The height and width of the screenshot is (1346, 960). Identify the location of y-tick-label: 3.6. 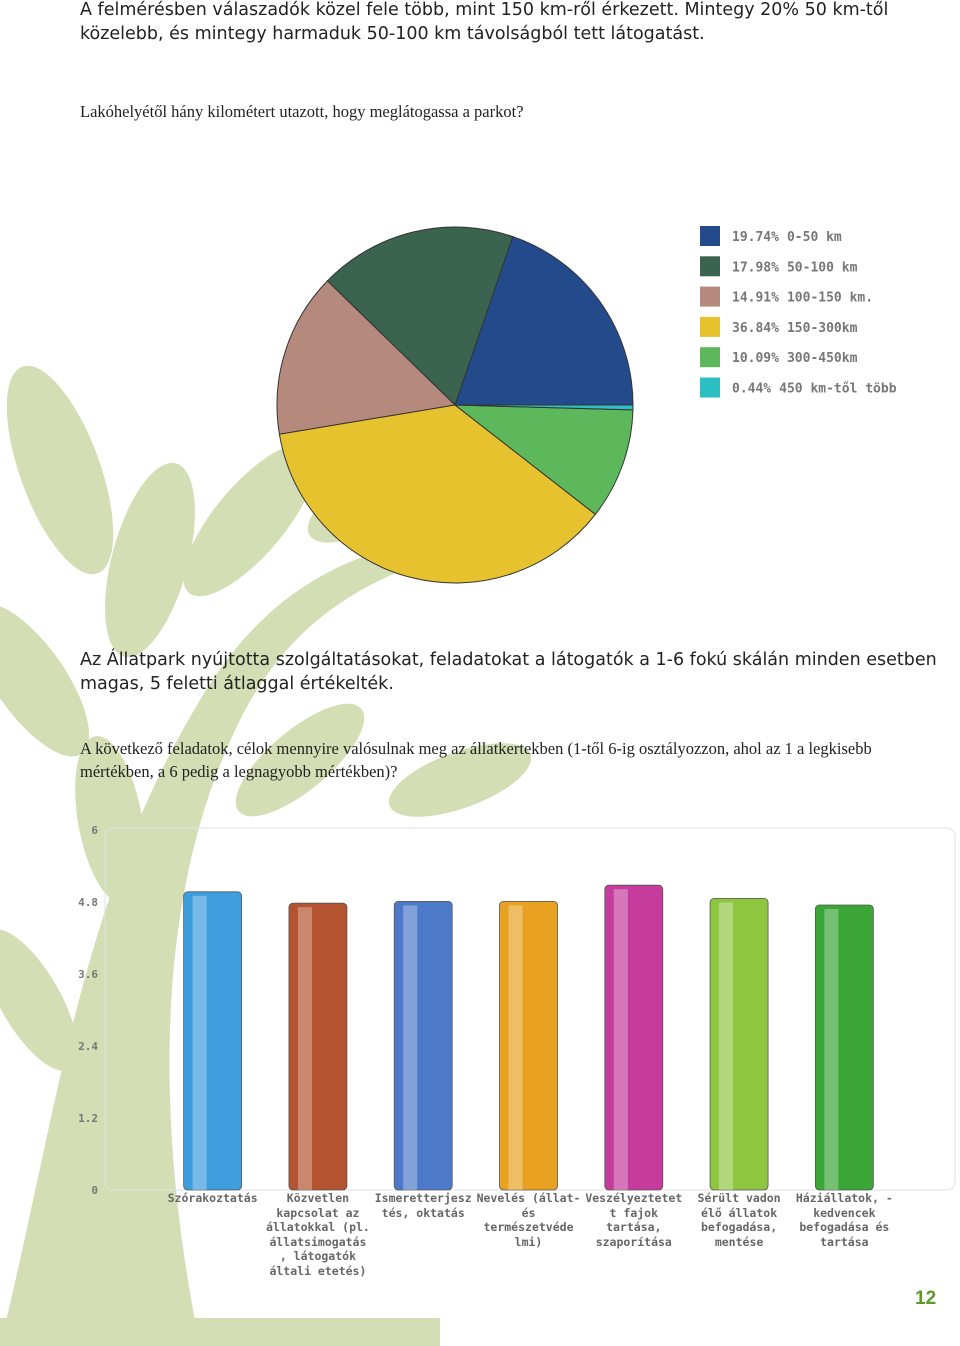
(88, 974).